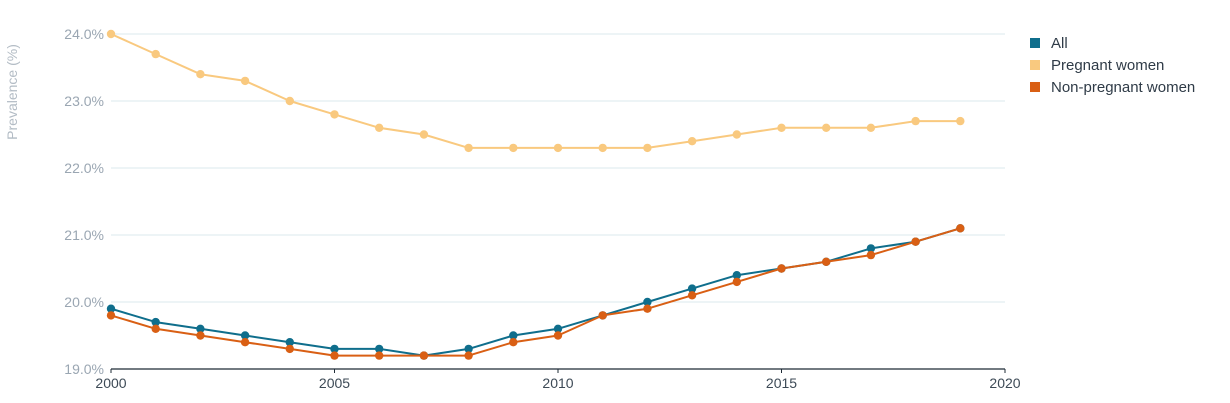 The height and width of the screenshot is (403, 1230). Describe the element at coordinates (84, 302) in the screenshot. I see `y-tick-label: 20.0%` at that location.